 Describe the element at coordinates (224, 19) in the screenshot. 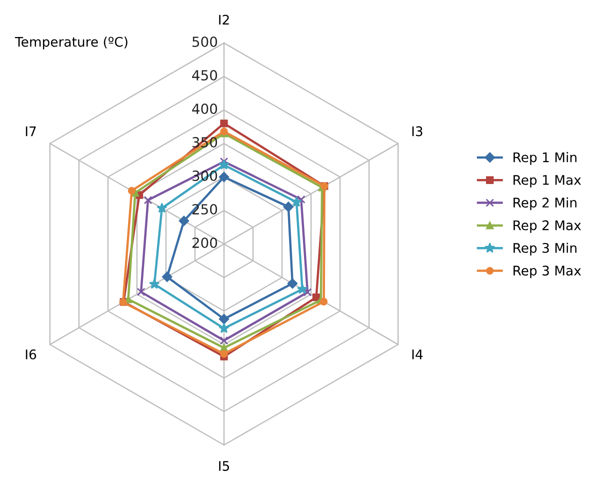

I see `spoke-label: I2` at that location.